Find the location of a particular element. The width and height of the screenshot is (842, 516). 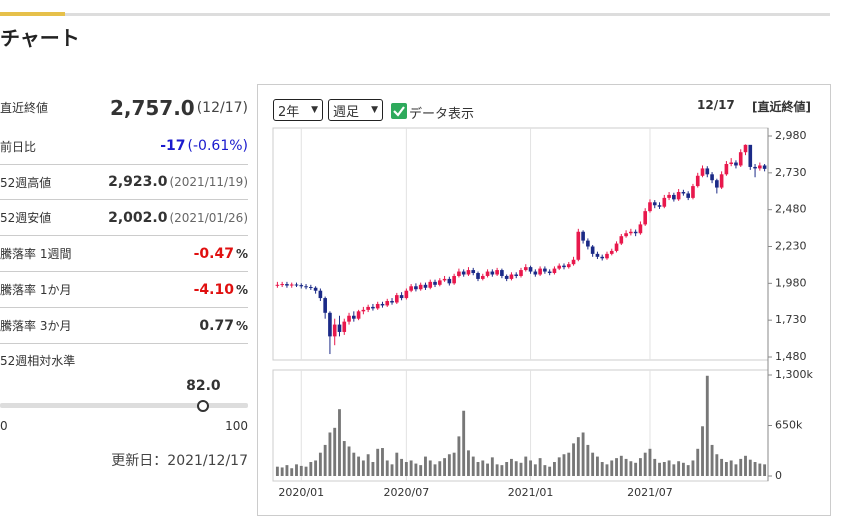

chevron: ▼ is located at coordinates (374, 110).